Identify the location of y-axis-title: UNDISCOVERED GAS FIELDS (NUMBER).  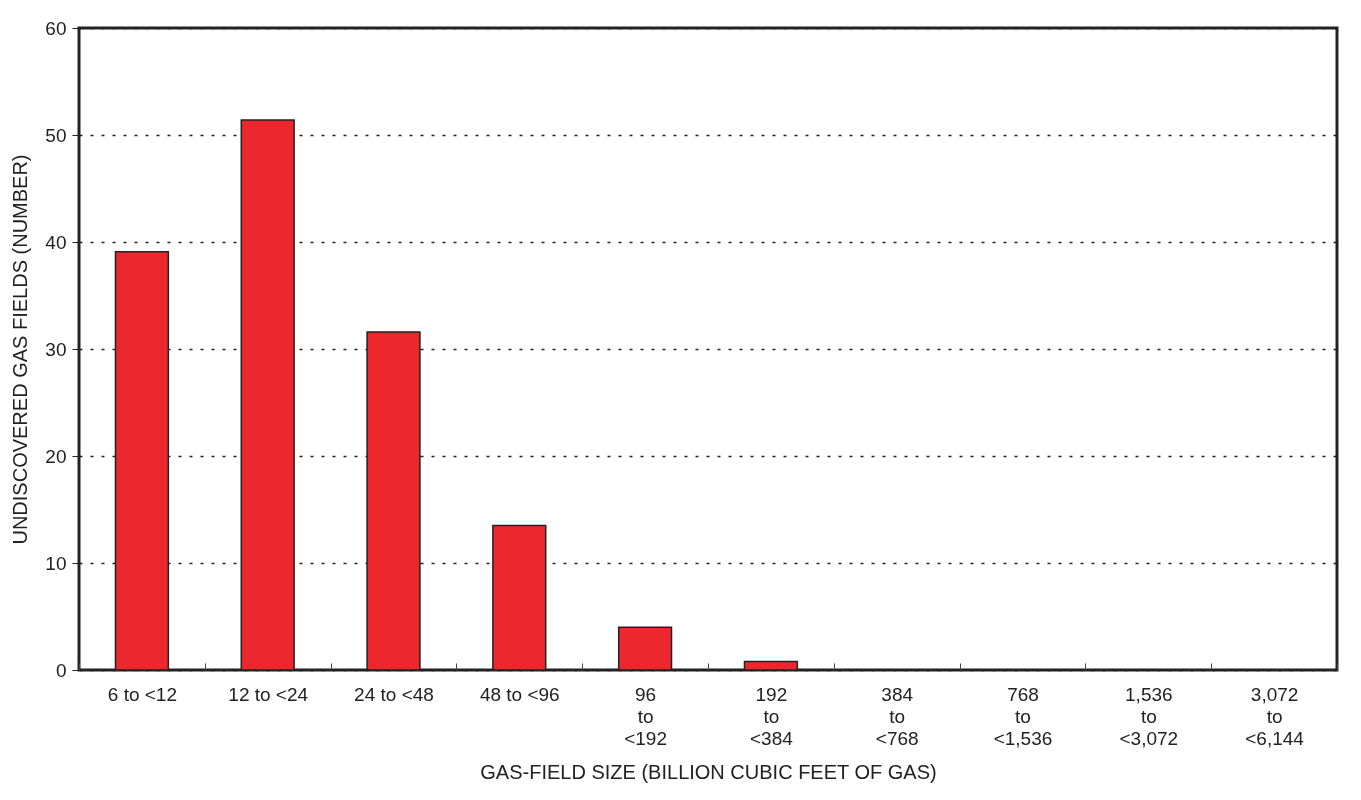
(20, 349).